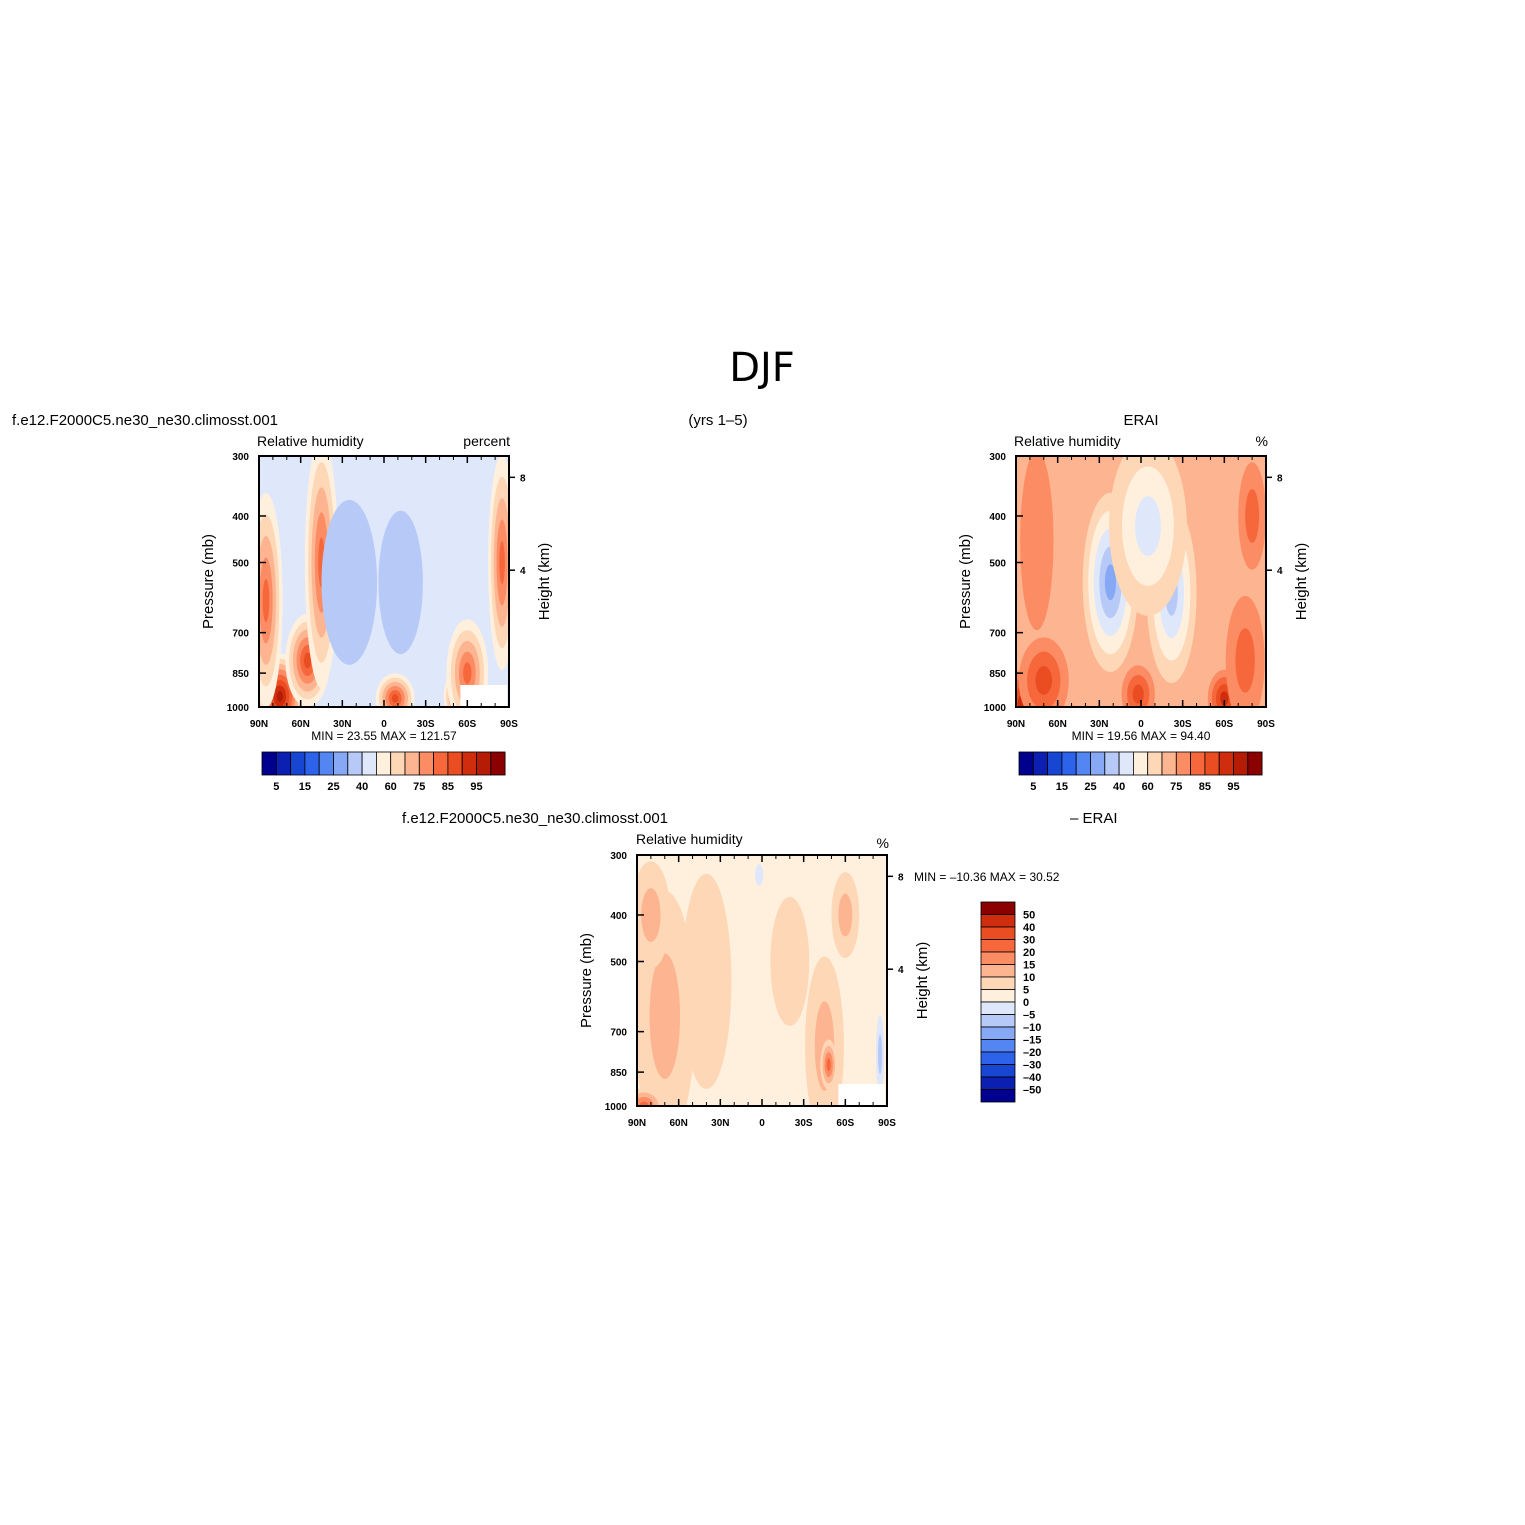  Describe the element at coordinates (333, 787) in the screenshot. I see `colorbar-label: 25` at that location.